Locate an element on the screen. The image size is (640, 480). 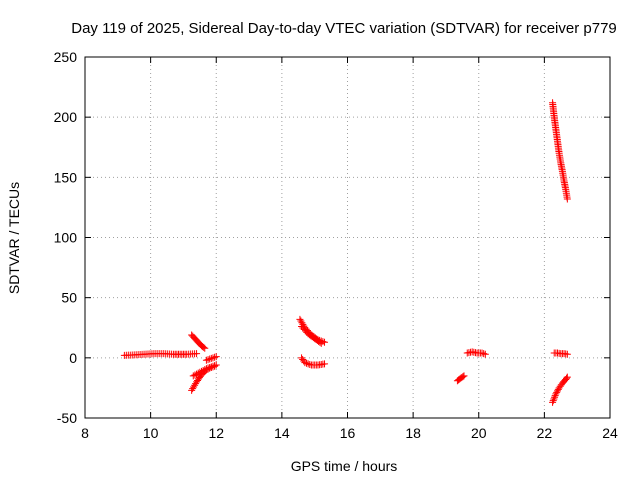
y-tick-label: -50 is located at coordinates (67, 418).